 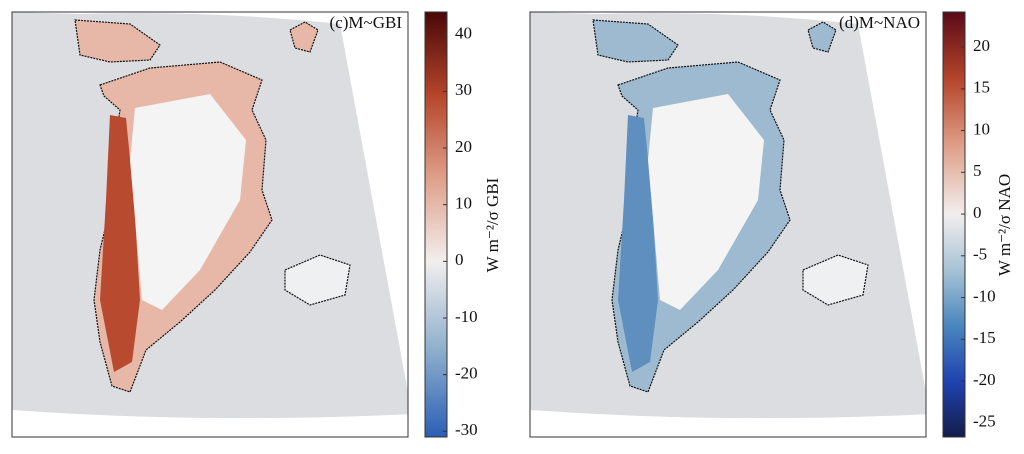 I want to click on colorbar-tick-label: -30, so click(x=466, y=429).